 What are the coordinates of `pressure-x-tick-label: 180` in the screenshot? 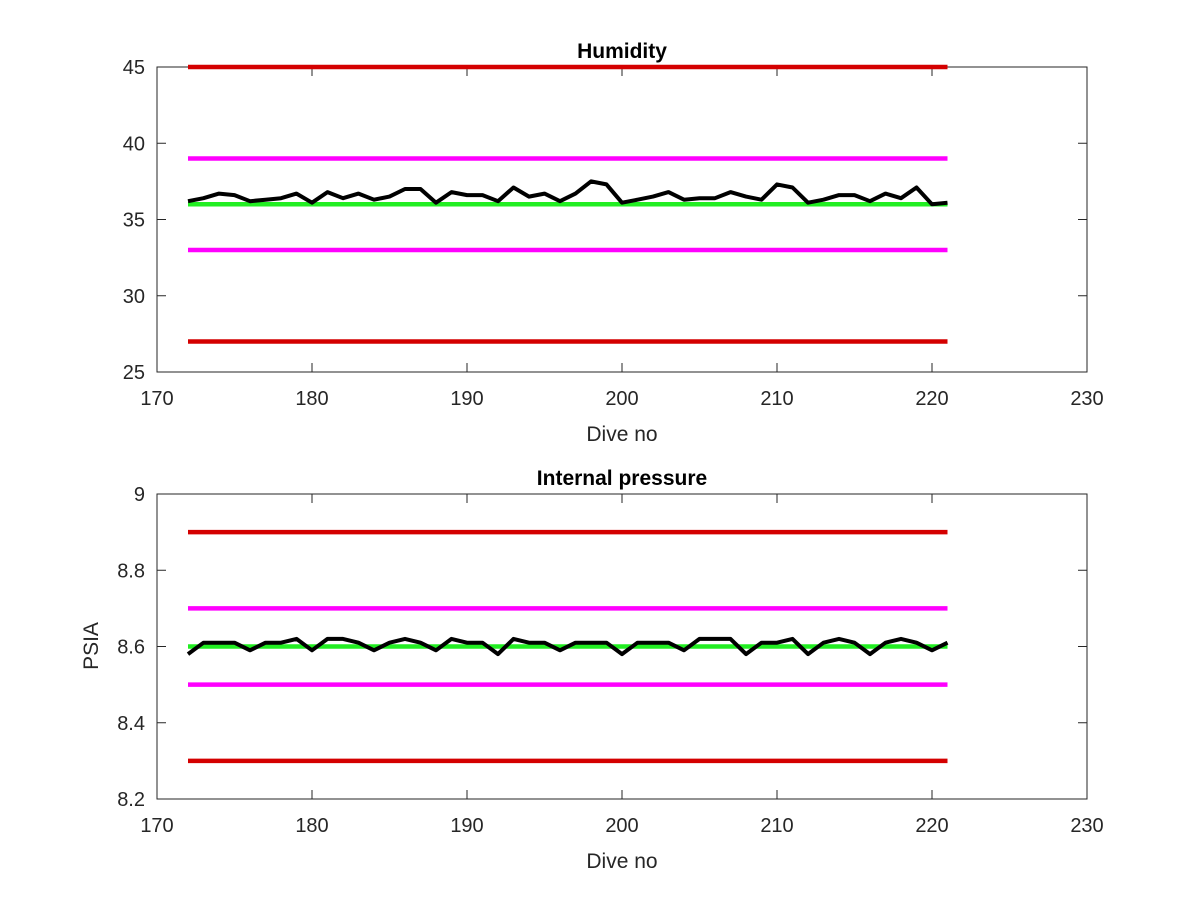 It's located at (311, 826).